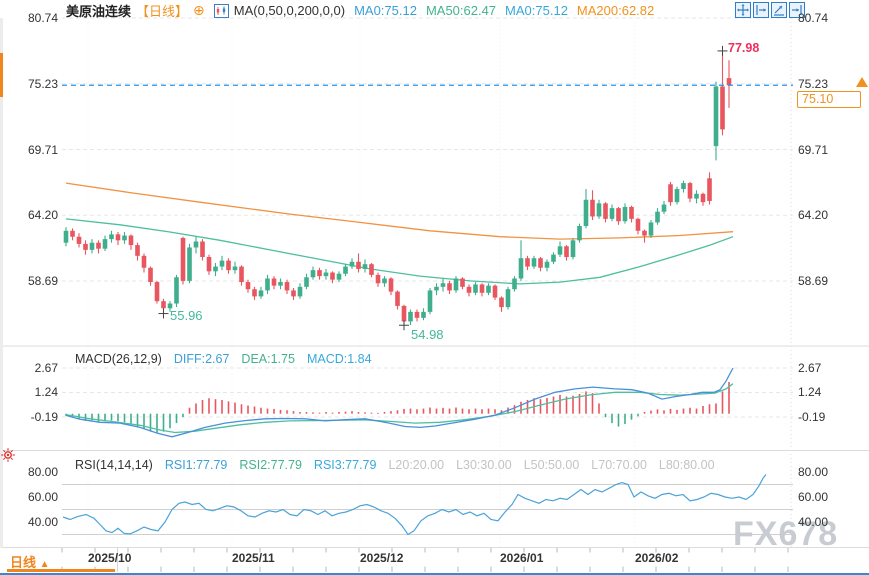 The image size is (869, 575). Describe the element at coordinates (61, 570) in the screenshot. I see `period-active-underline` at that location.